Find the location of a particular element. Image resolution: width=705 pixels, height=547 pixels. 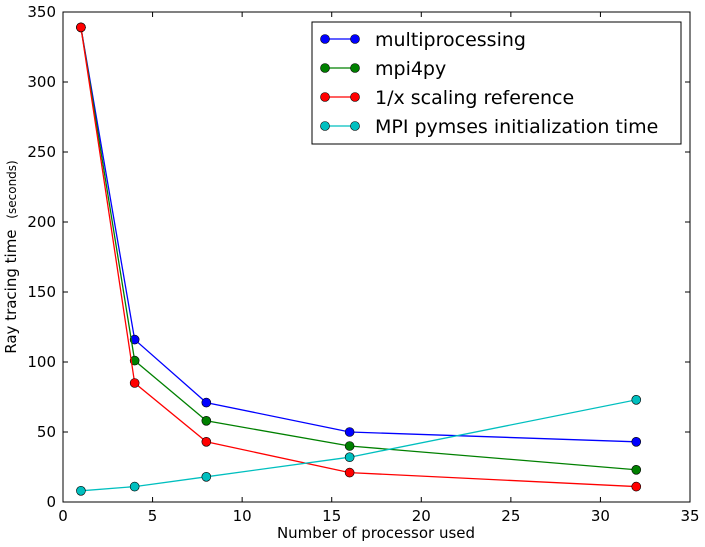

x-tick-label: 25 is located at coordinates (510, 516).